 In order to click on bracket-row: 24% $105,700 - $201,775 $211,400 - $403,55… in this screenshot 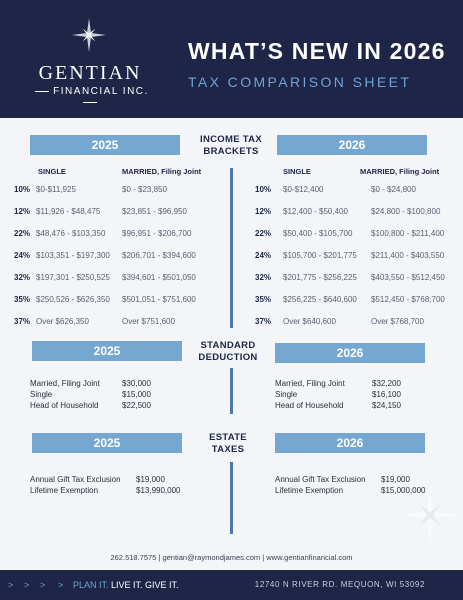, I will do `click(355, 257)`.